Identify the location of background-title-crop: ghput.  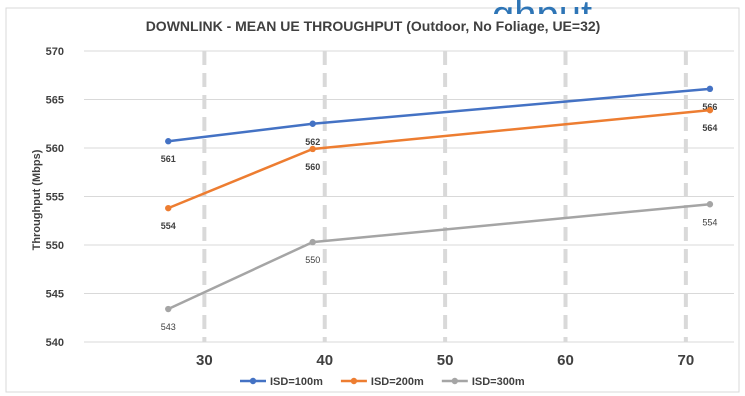
(542, 18).